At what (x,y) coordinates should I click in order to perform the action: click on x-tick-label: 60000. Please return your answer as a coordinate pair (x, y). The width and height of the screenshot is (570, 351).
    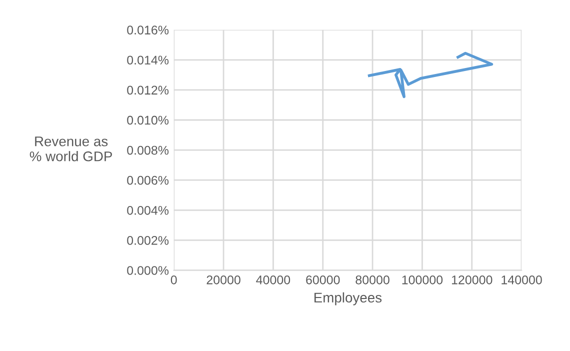
    Looking at the image, I should click on (323, 279).